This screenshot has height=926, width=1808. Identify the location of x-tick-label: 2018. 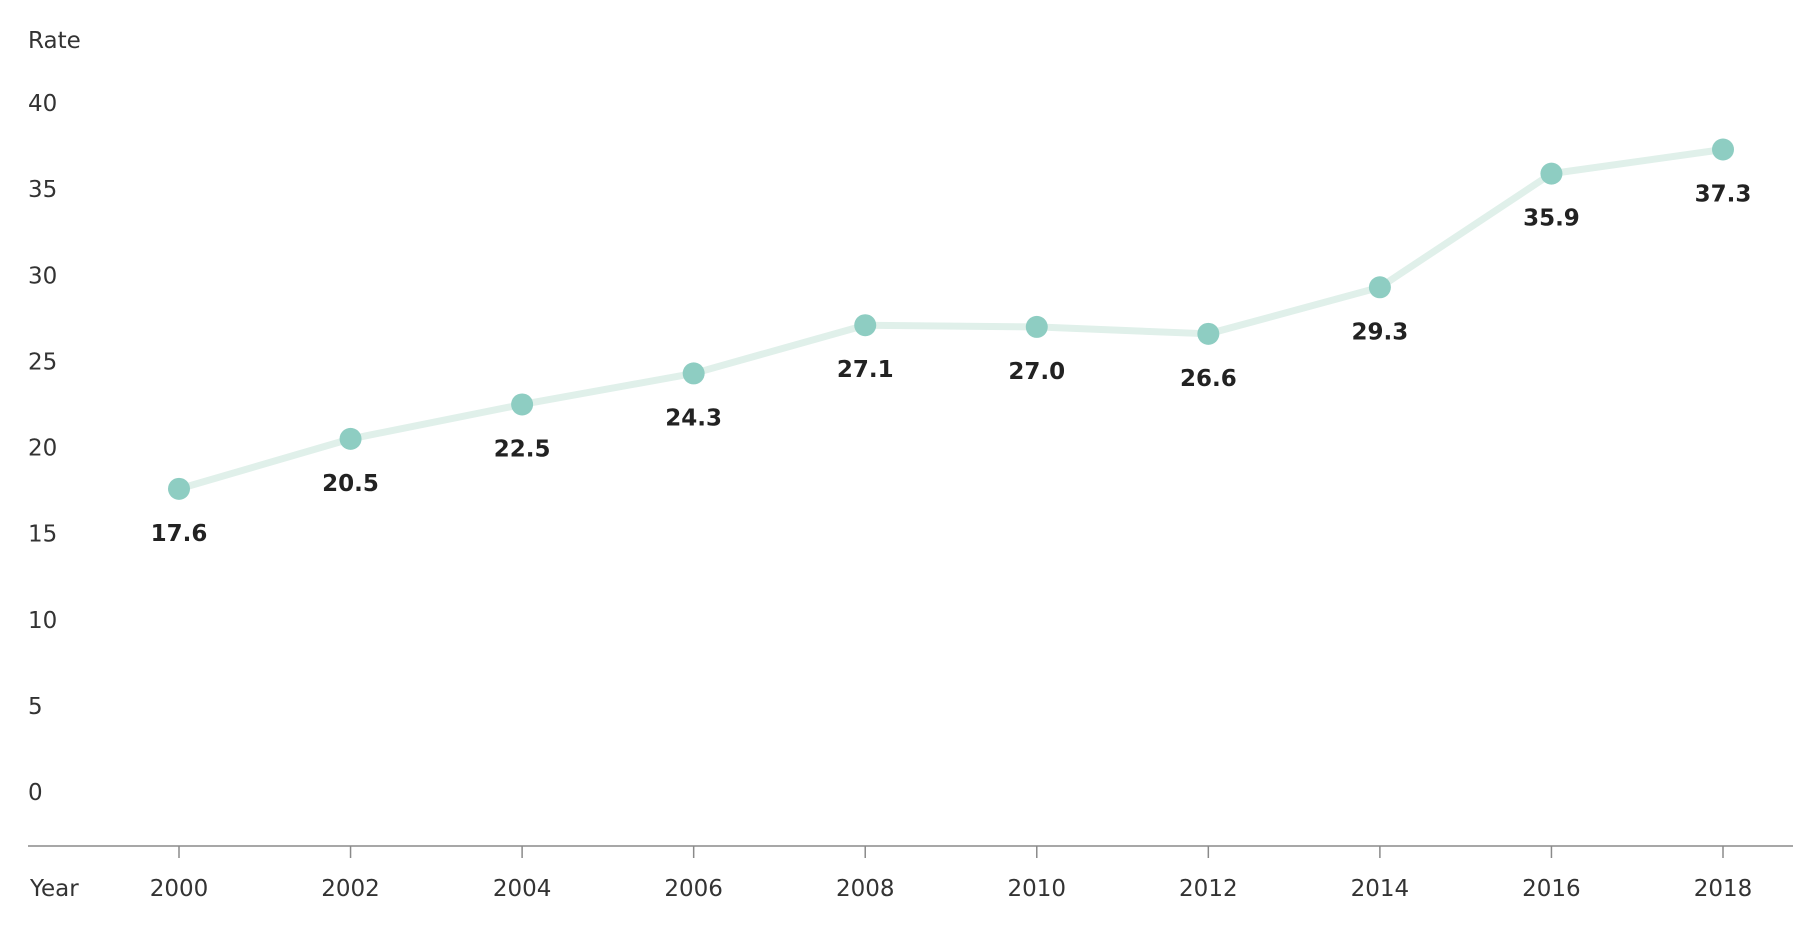
(1723, 889).